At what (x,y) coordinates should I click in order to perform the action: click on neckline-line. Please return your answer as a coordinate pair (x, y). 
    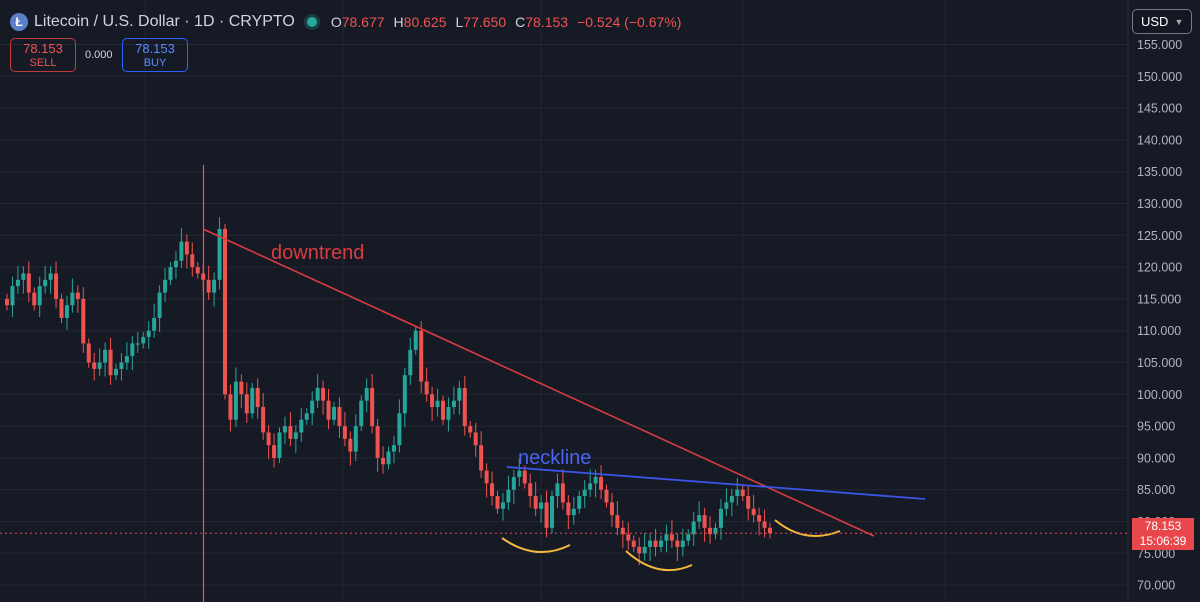
    Looking at the image, I should click on (716, 483).